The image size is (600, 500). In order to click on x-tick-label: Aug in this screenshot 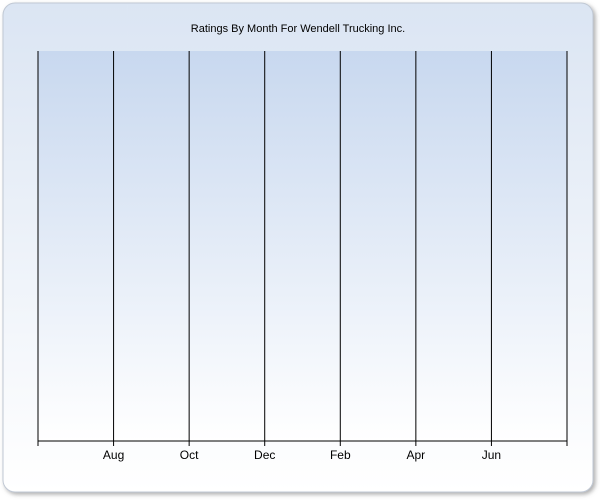, I will do `click(113, 455)`.